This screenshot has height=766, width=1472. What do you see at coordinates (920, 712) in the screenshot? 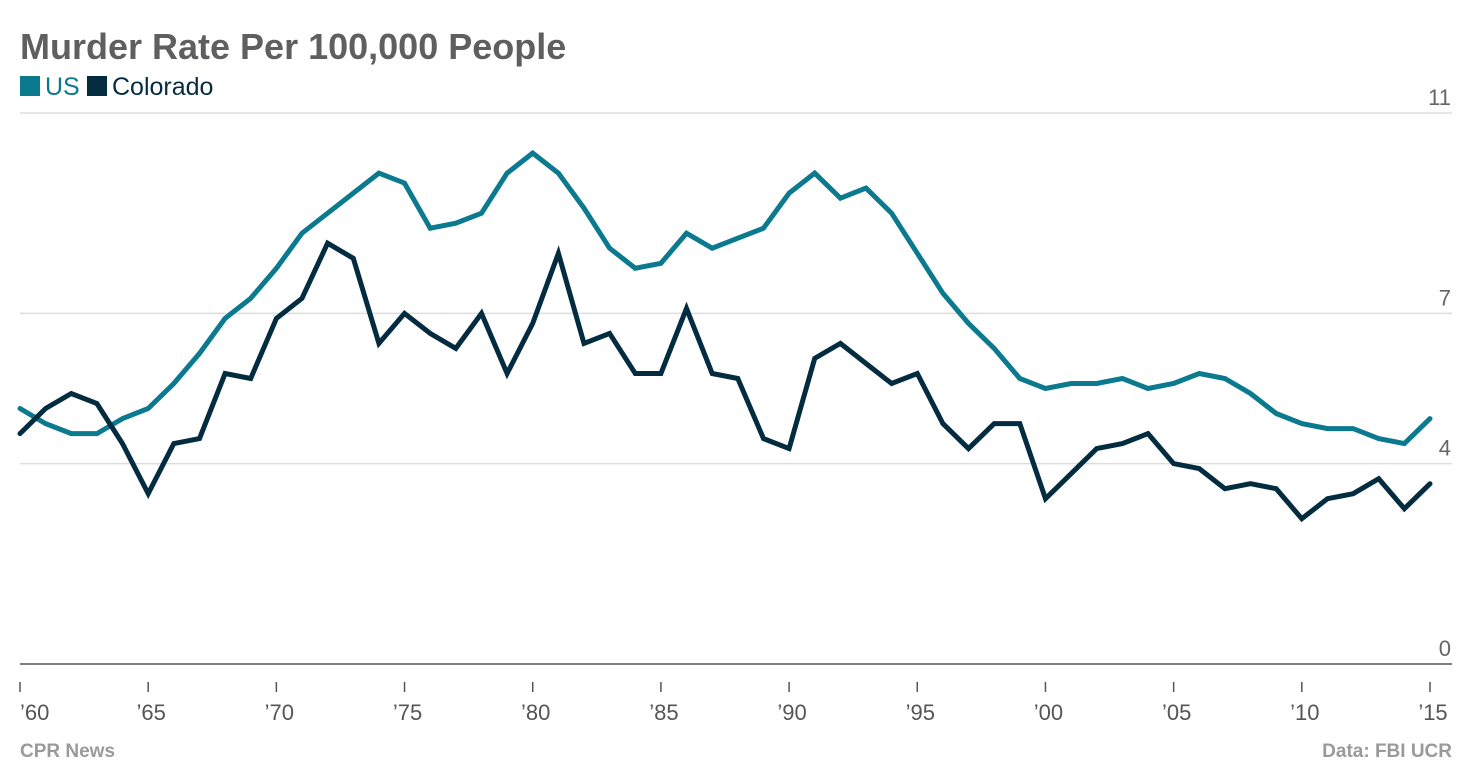
I see `x-tick-label-7: ’95` at bounding box center [920, 712].